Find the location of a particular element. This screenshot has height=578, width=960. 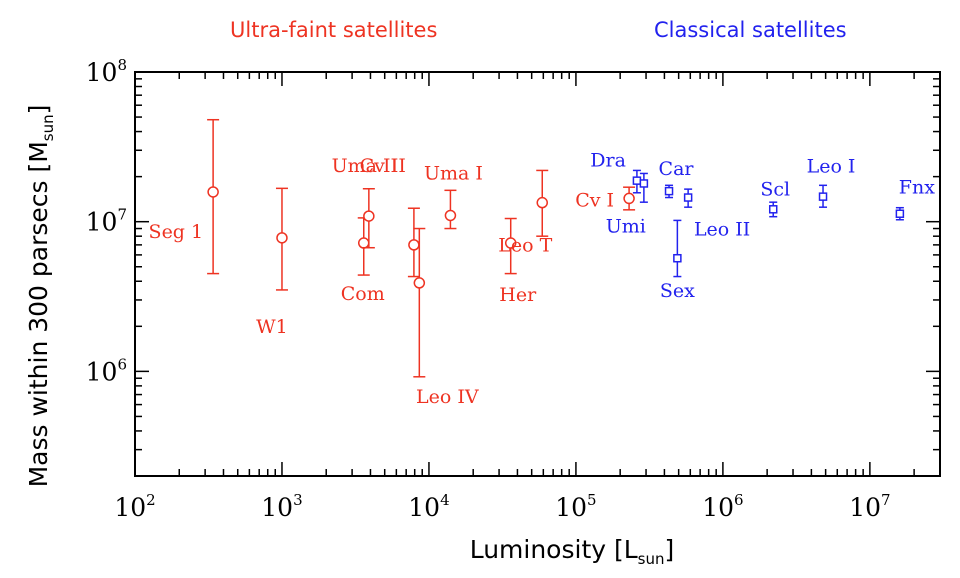

point-label: Umi is located at coordinates (626, 226).